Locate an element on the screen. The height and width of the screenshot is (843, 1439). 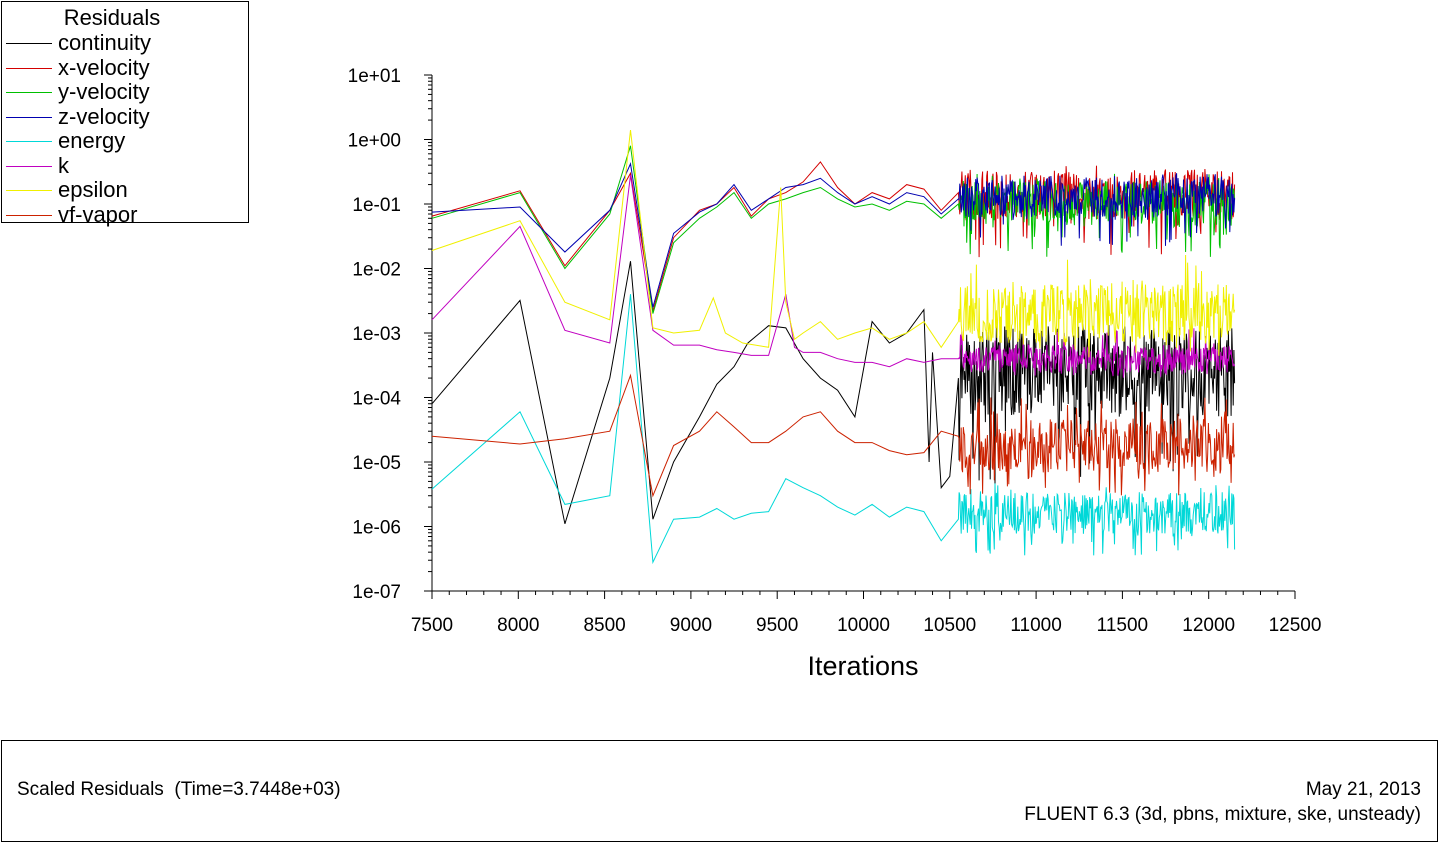
legend-item-continuity: continuity is located at coordinates (126, 43).